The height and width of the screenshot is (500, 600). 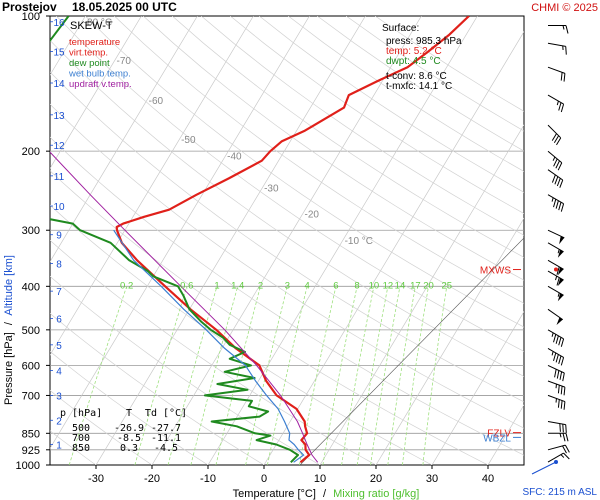 I want to click on temperature-tick-label: 0, so click(x=264, y=479).